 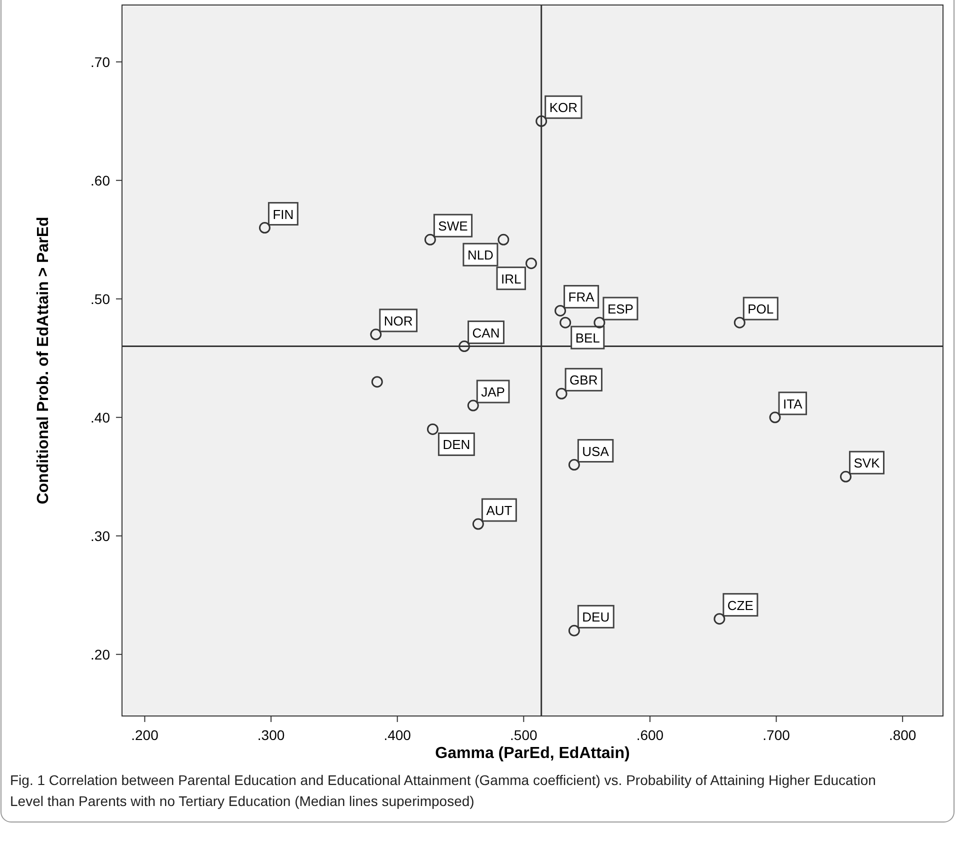 I want to click on annotation: SVK, so click(x=867, y=463).